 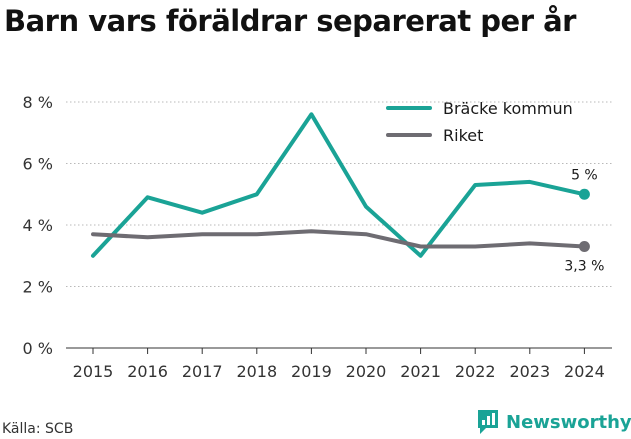 What do you see at coordinates (508, 108) in the screenshot?
I see `legend-label: Bräcke kommun` at bounding box center [508, 108].